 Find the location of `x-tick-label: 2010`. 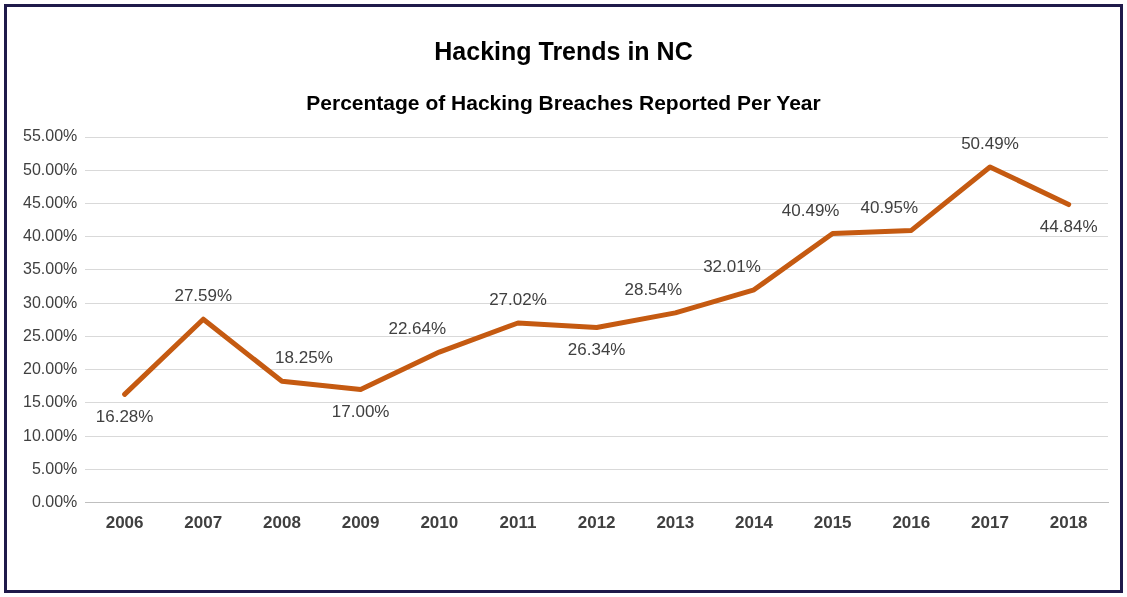

x-tick-label: 2010 is located at coordinates (439, 523).